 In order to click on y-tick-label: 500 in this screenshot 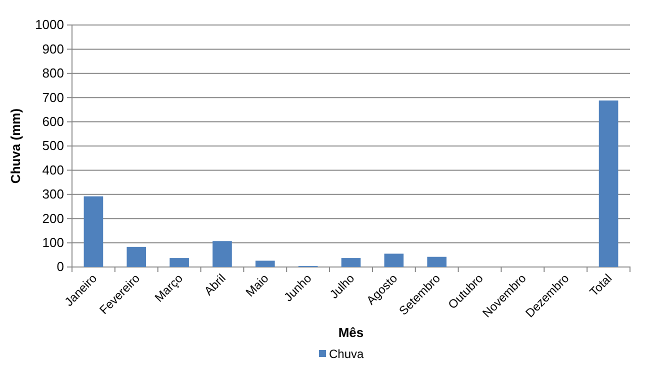, I will do `click(53, 146)`.